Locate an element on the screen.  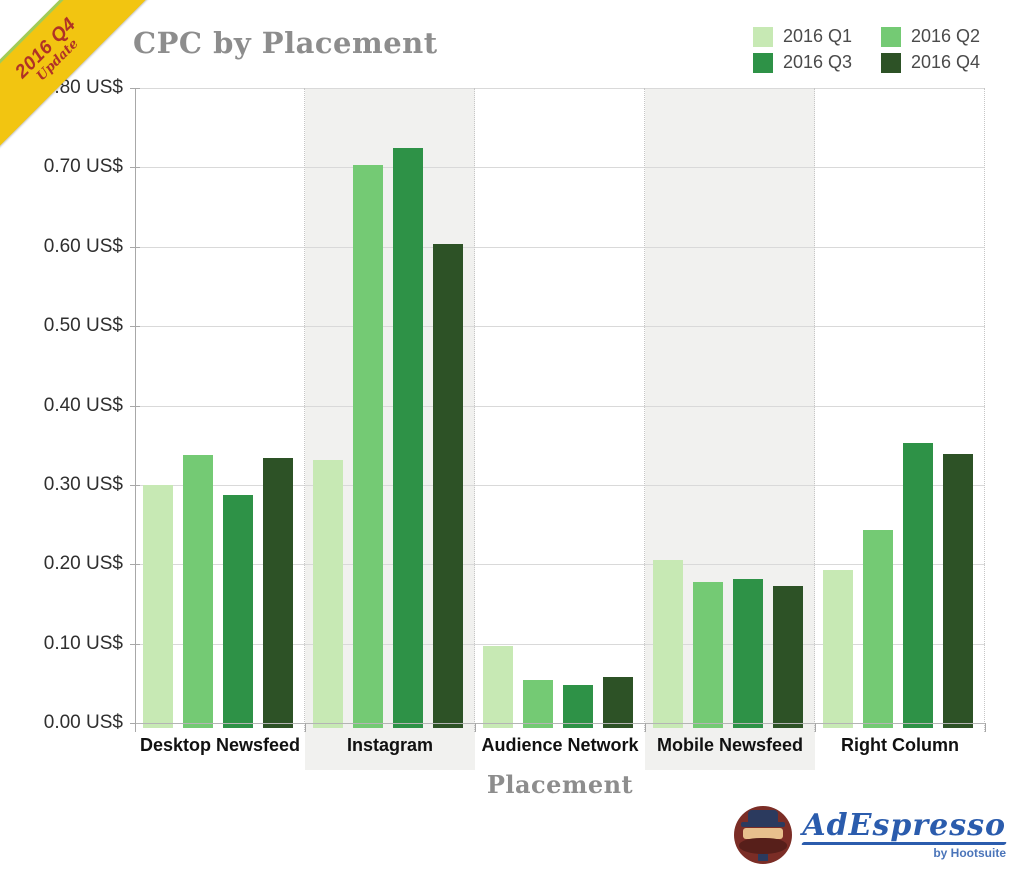
bar-2016-q3-audience-network is located at coordinates (578, 706).